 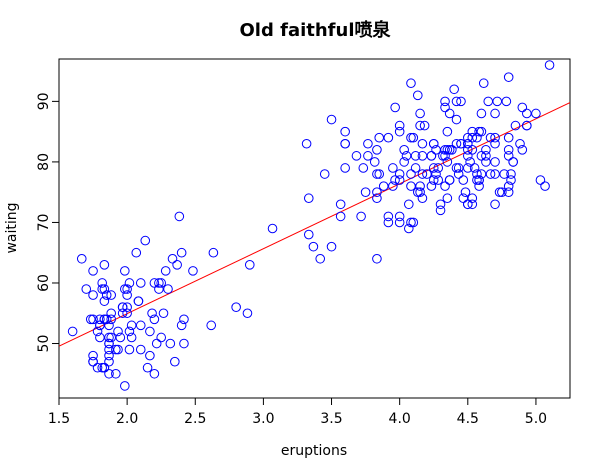 What do you see at coordinates (44, 283) in the screenshot?
I see `y-tick-label: 60` at bounding box center [44, 283].